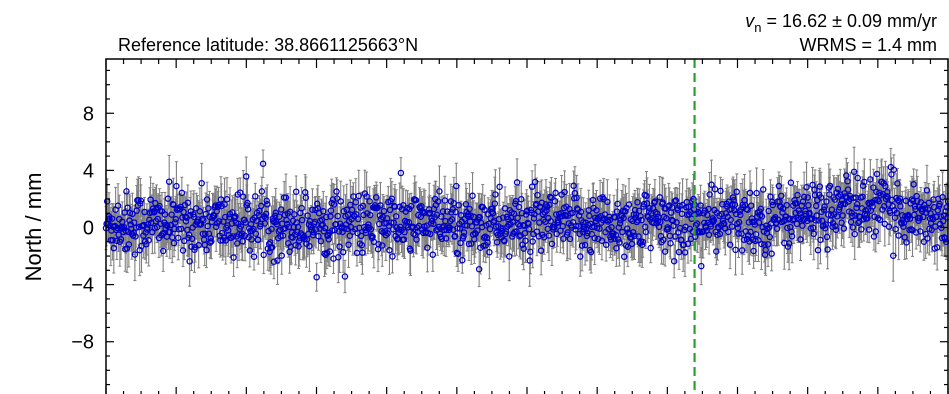 This screenshot has width=949, height=394. I want to click on y-tick-labels: 8 4 0 −4 −8, so click(82, 228).